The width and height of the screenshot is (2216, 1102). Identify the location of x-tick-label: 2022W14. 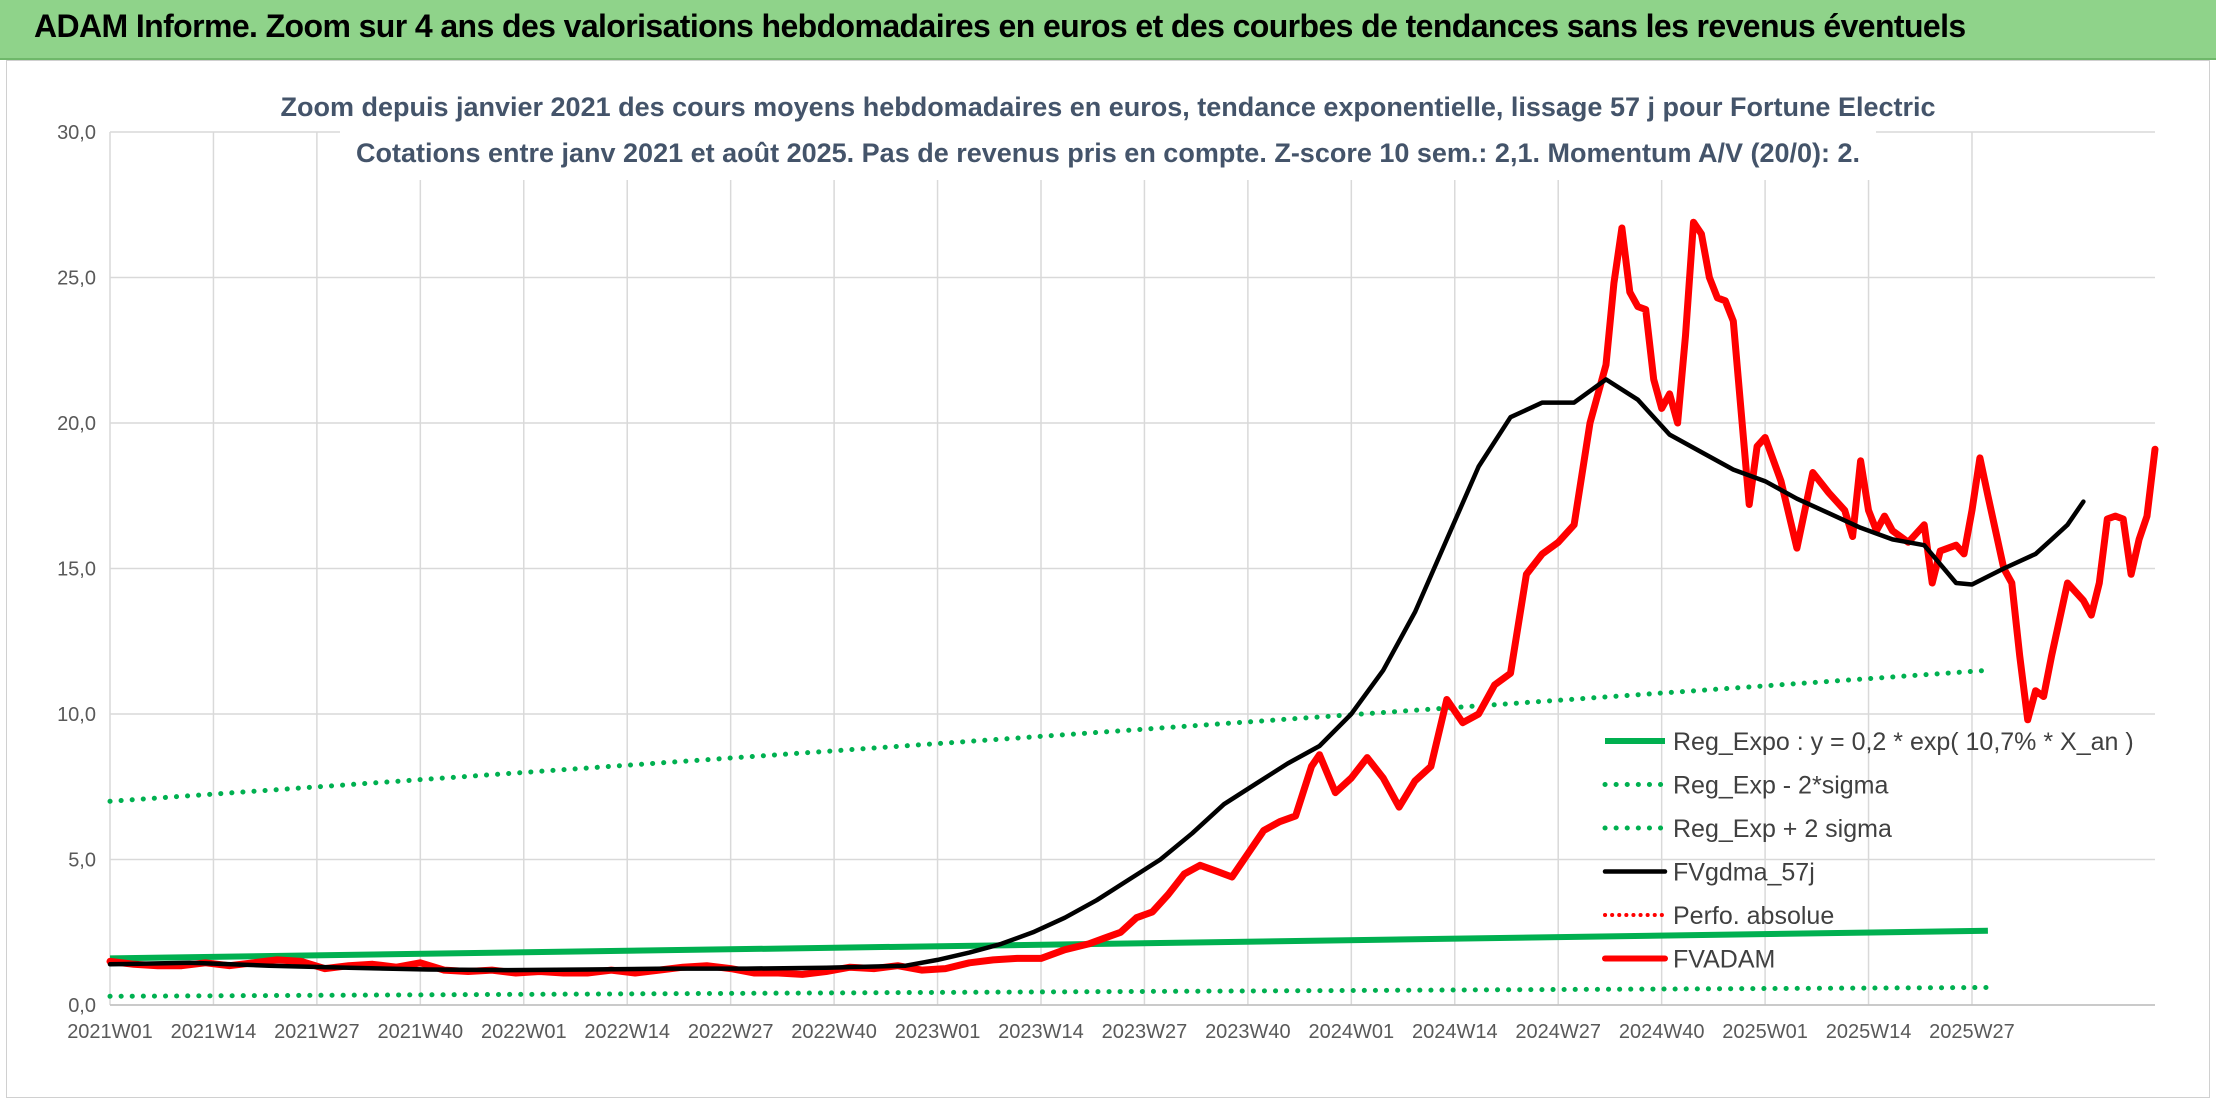
(627, 1032).